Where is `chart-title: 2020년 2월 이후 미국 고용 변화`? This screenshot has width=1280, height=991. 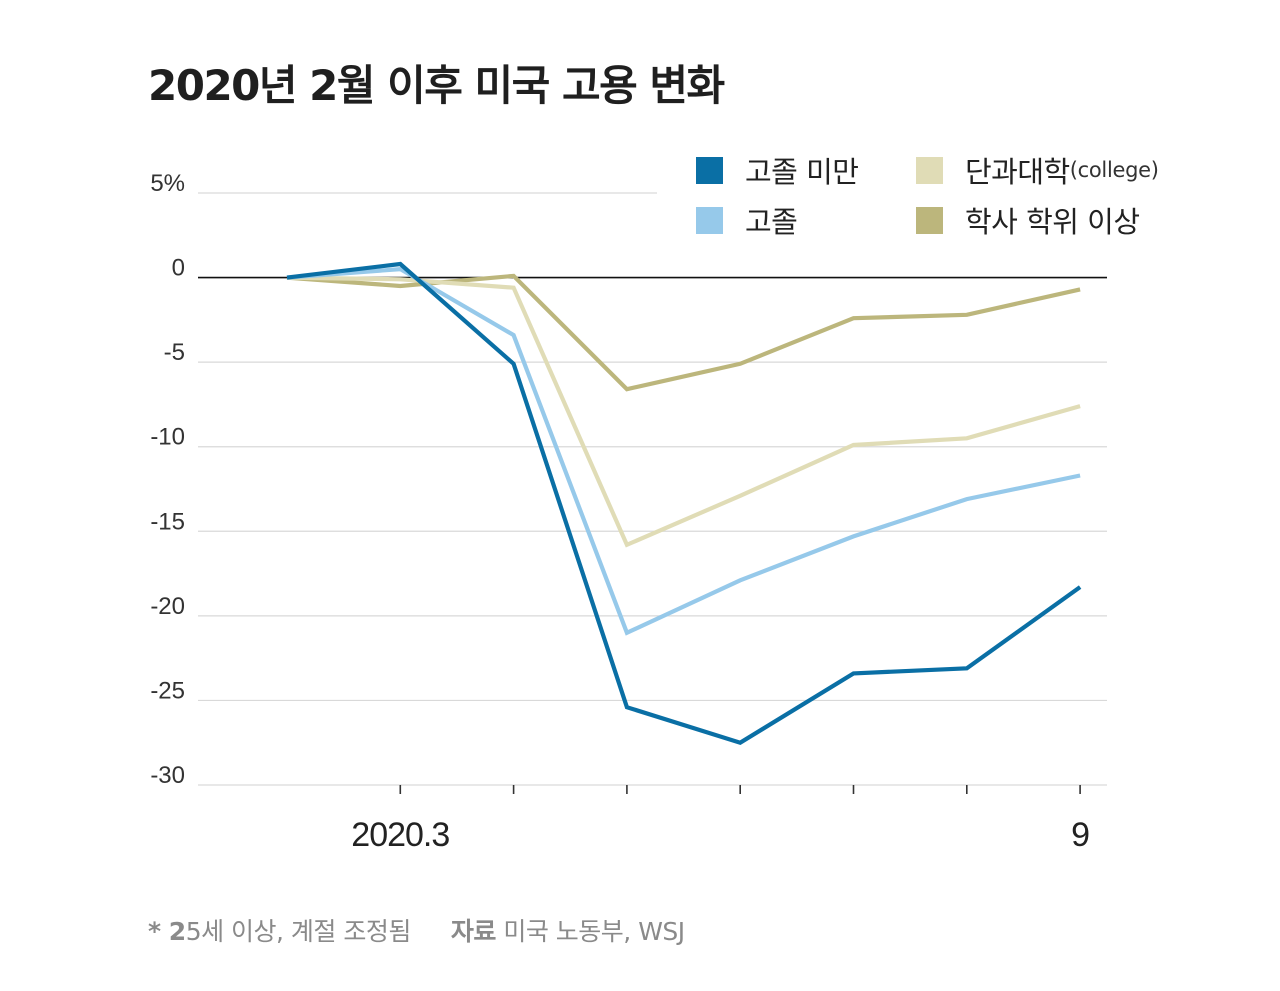
chart-title: 2020년 2월 이후 미국 고용 변화 is located at coordinates (436, 85).